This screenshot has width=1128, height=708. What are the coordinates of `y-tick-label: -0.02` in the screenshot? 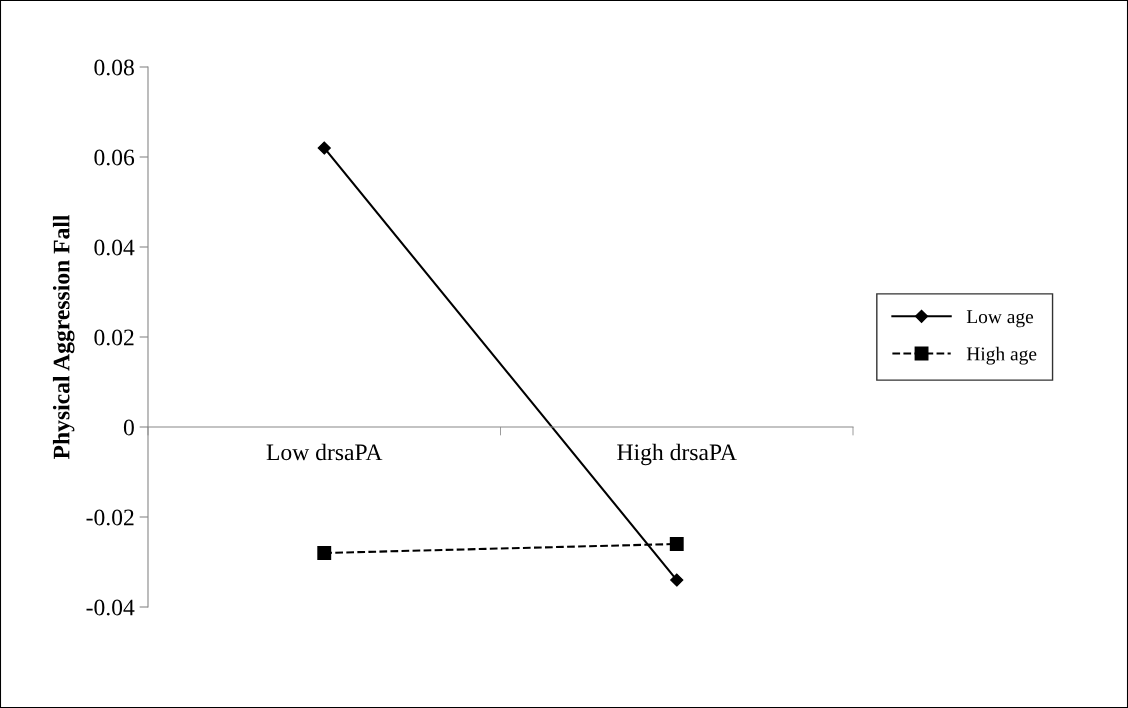 It's located at (110, 517).